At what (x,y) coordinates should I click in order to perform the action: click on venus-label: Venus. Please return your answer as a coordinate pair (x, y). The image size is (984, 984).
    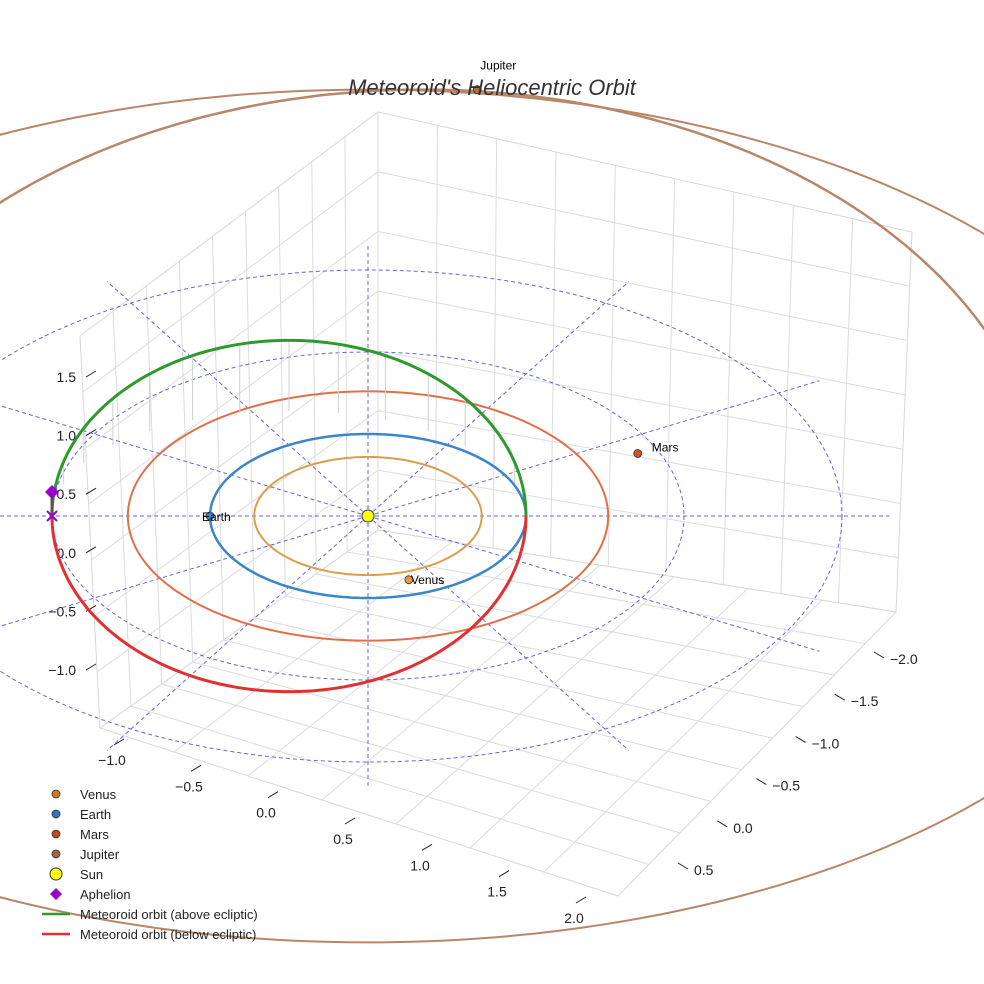
    Looking at the image, I should click on (427, 580).